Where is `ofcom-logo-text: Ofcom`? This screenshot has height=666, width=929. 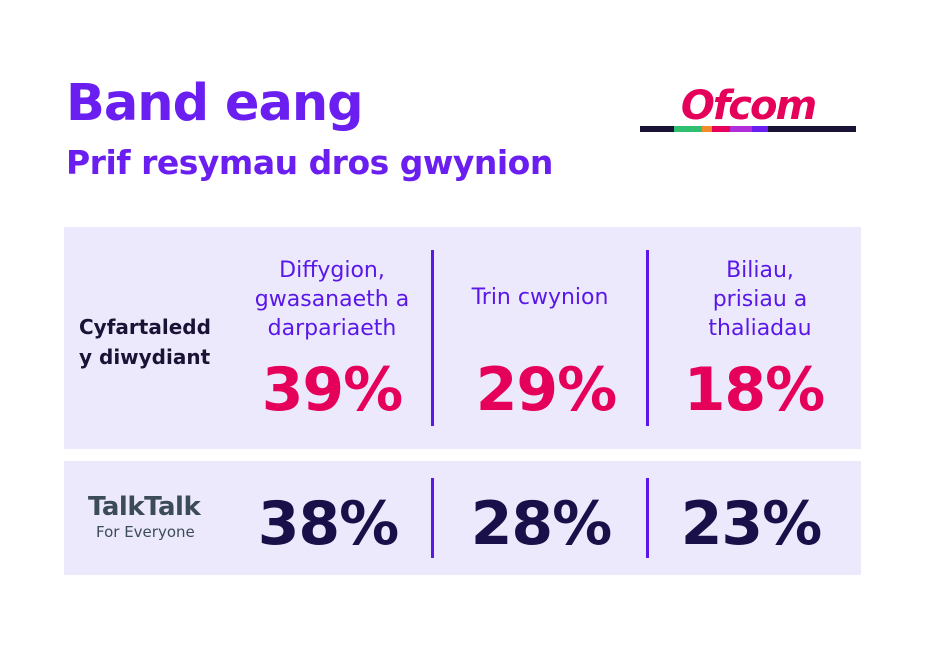
ofcom-logo-text: Ofcom is located at coordinates (748, 106).